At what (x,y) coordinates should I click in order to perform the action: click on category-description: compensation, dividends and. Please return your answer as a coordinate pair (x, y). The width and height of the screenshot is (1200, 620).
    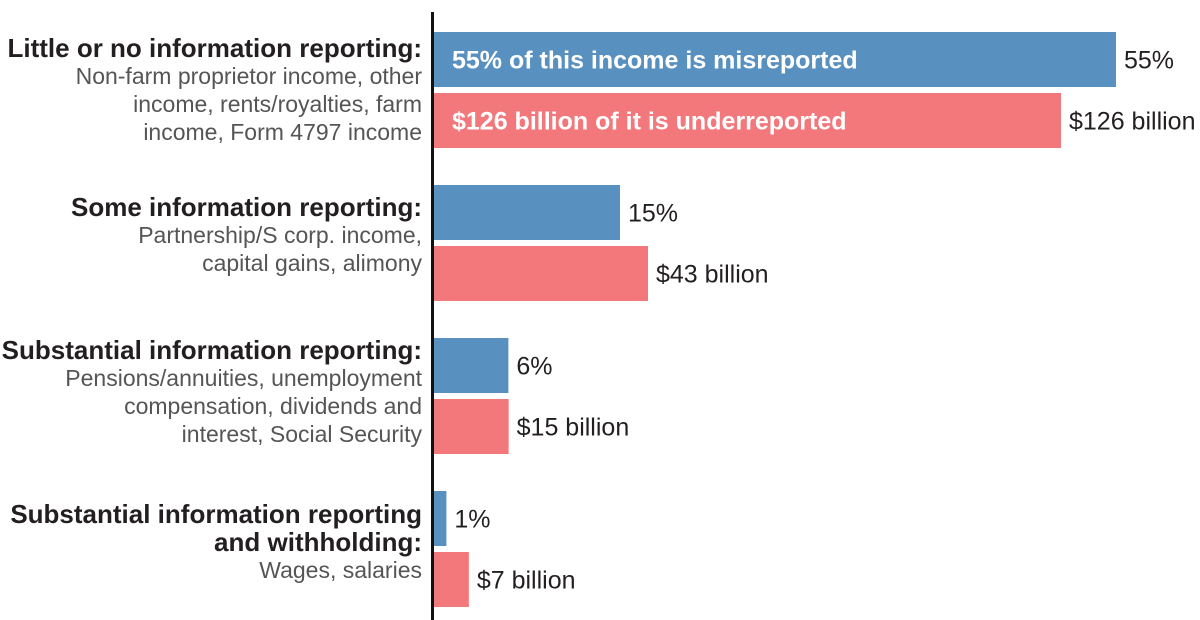
    Looking at the image, I should click on (273, 406).